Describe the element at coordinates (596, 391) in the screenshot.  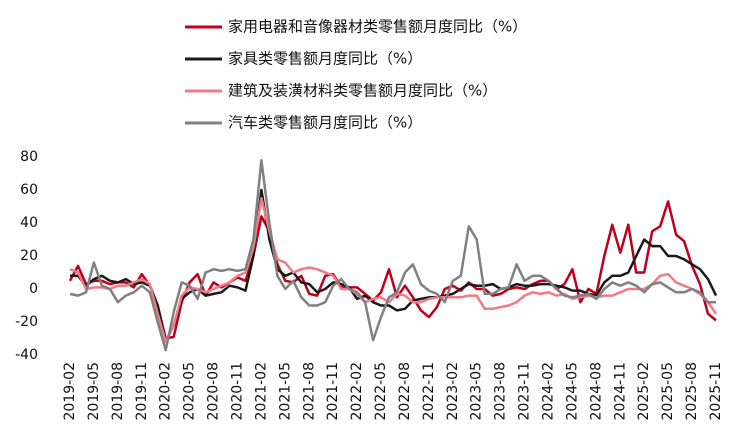
I see `x-tick-label: 2024-08` at that location.